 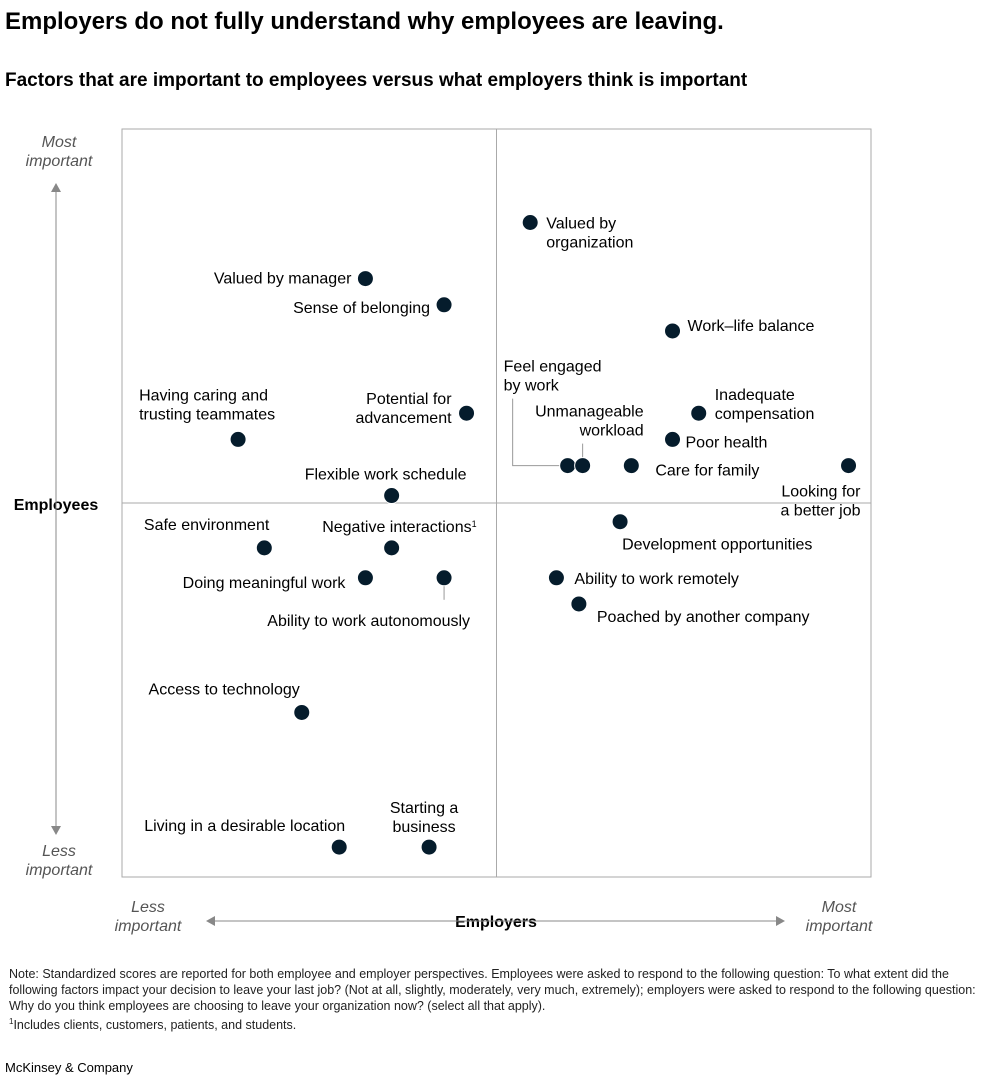 What do you see at coordinates (839, 907) in the screenshot?
I see `x-high-label-line: Most` at bounding box center [839, 907].